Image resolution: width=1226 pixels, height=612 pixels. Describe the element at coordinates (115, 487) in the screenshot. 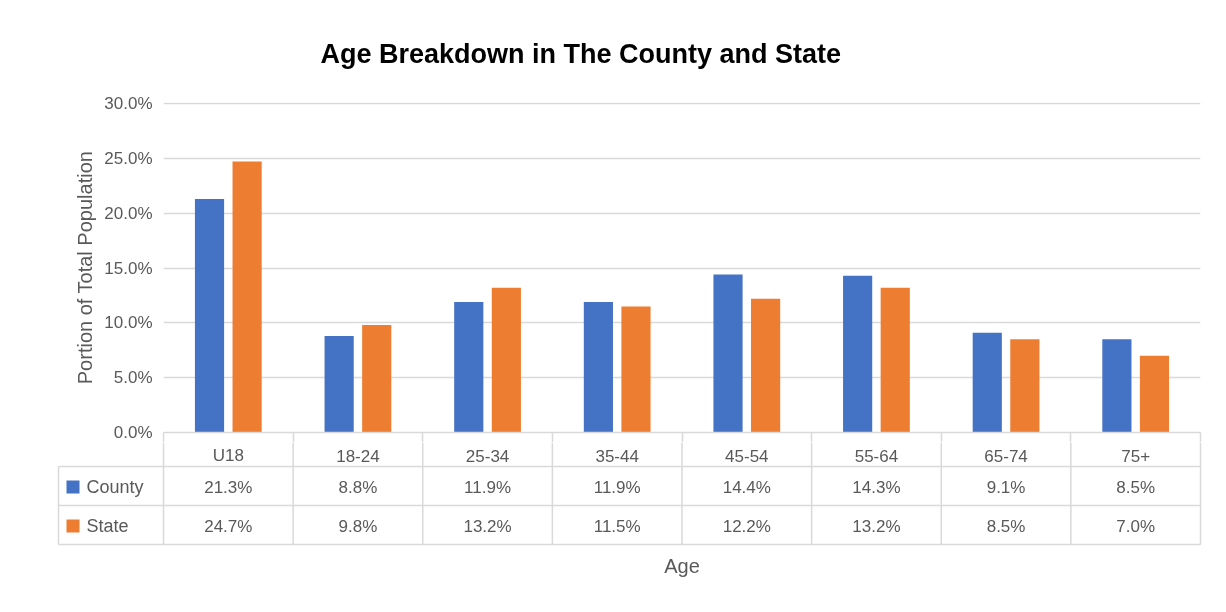

I see `legend-label: County` at that location.